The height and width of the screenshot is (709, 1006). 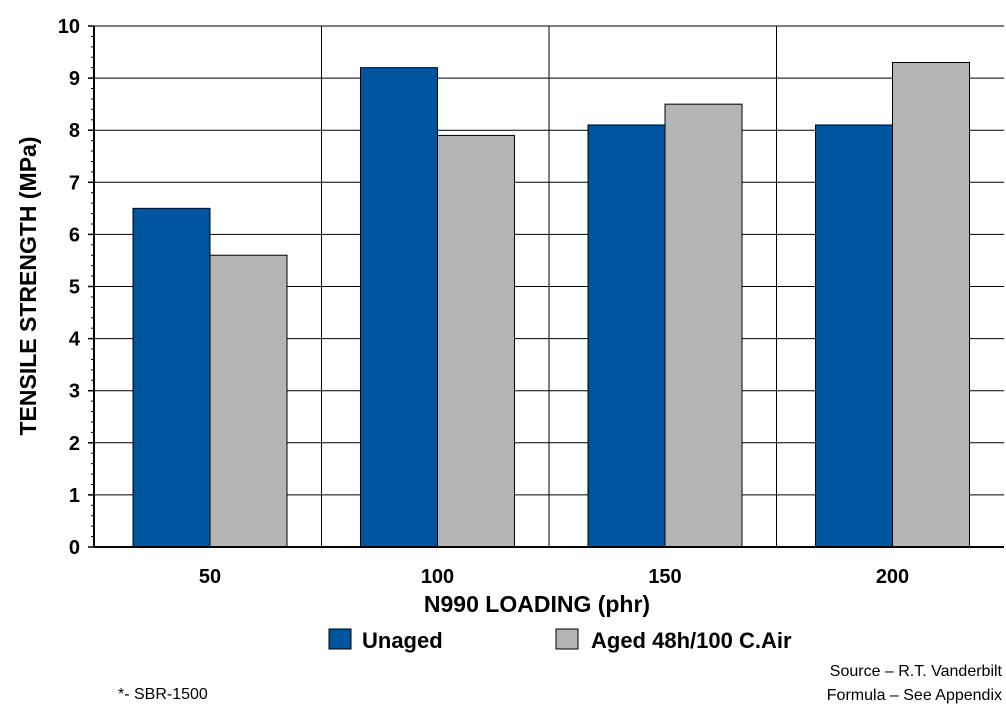 What do you see at coordinates (554, 577) in the screenshot?
I see `x-tick-labels: 50 100 150 200` at bounding box center [554, 577].